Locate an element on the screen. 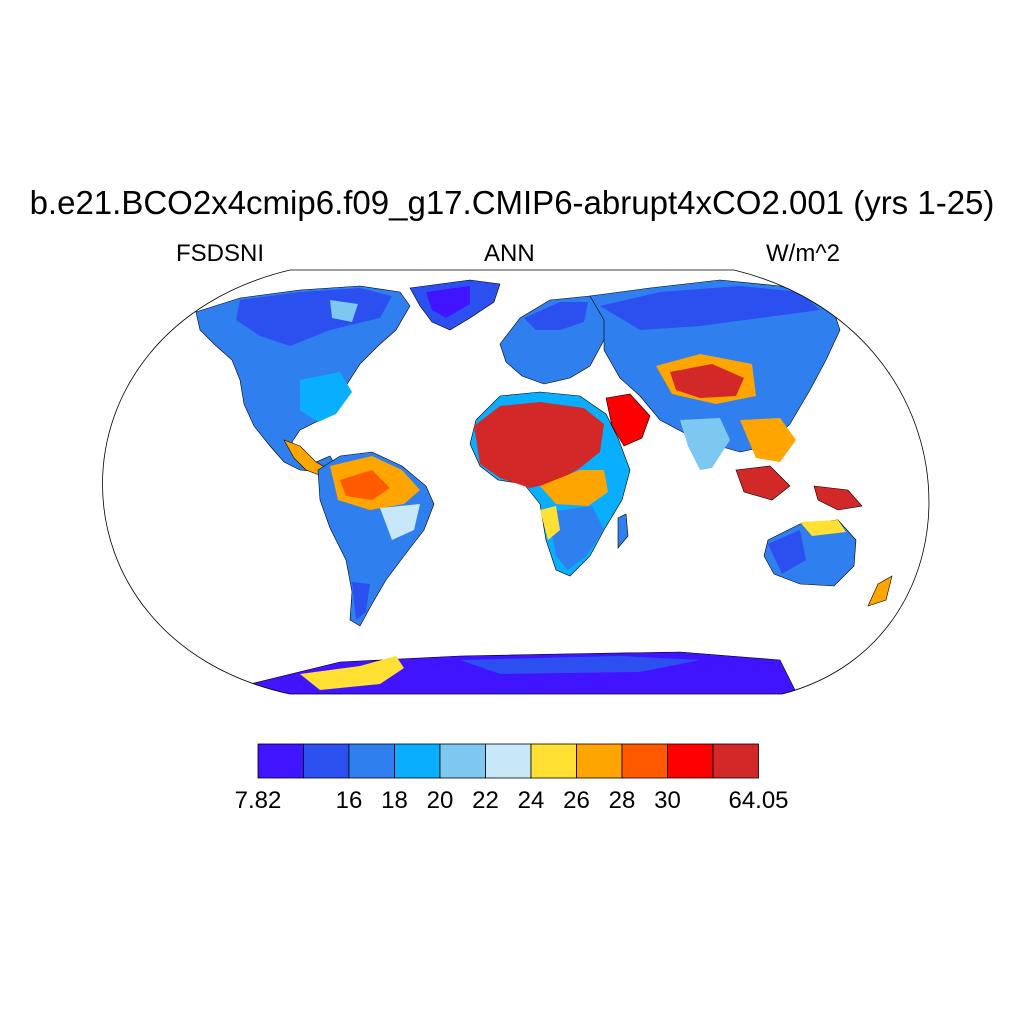 This screenshot has height=1024, width=1024. south-america-center is located at coordinates (365, 485).